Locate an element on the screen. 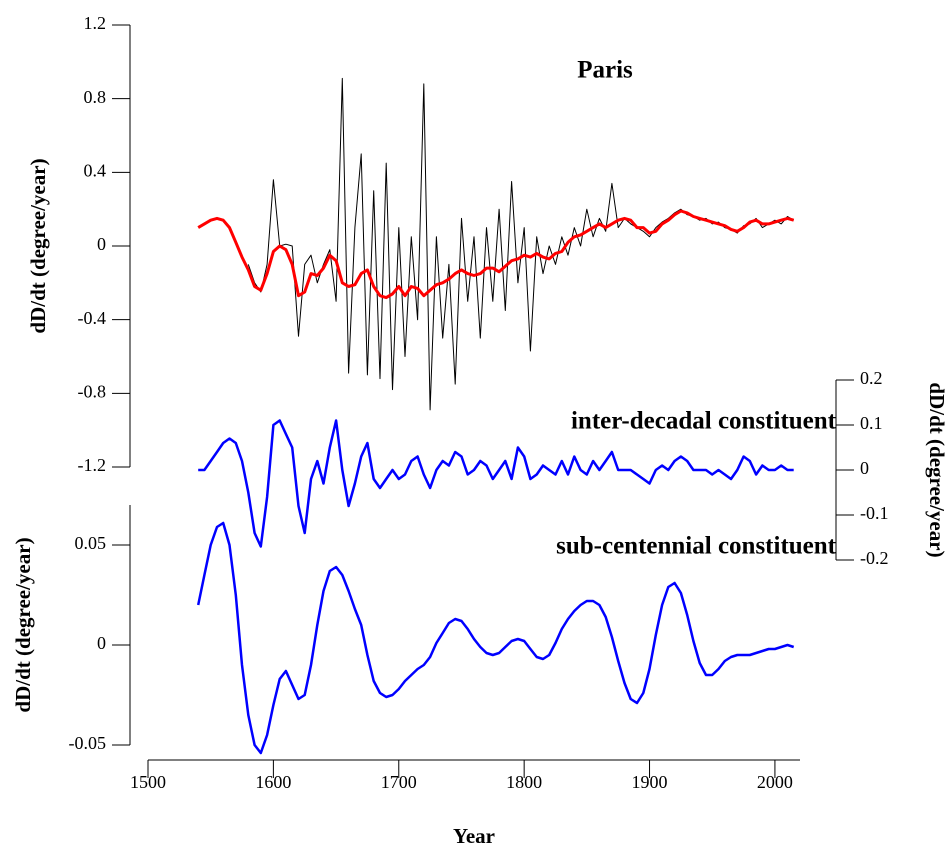 This screenshot has width=949, height=852. chart-title: Paris is located at coordinates (605, 70).